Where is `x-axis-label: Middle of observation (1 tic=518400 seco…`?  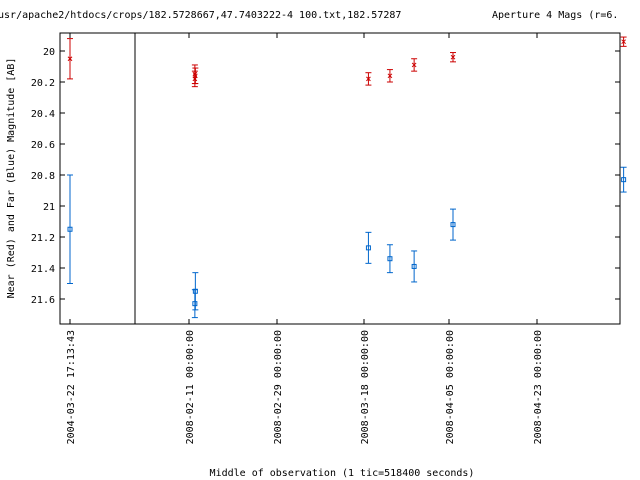
x-axis-label: Middle of observation (1 tic=518400 seco… is located at coordinates (342, 473).